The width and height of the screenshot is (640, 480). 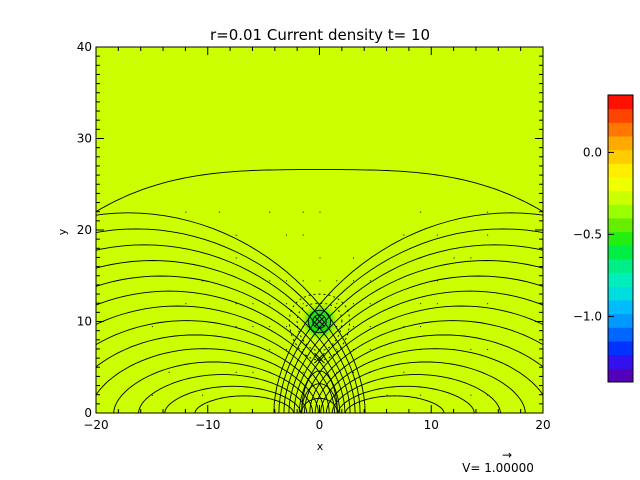 What do you see at coordinates (320, 446) in the screenshot?
I see `x-axis-label: x` at bounding box center [320, 446].